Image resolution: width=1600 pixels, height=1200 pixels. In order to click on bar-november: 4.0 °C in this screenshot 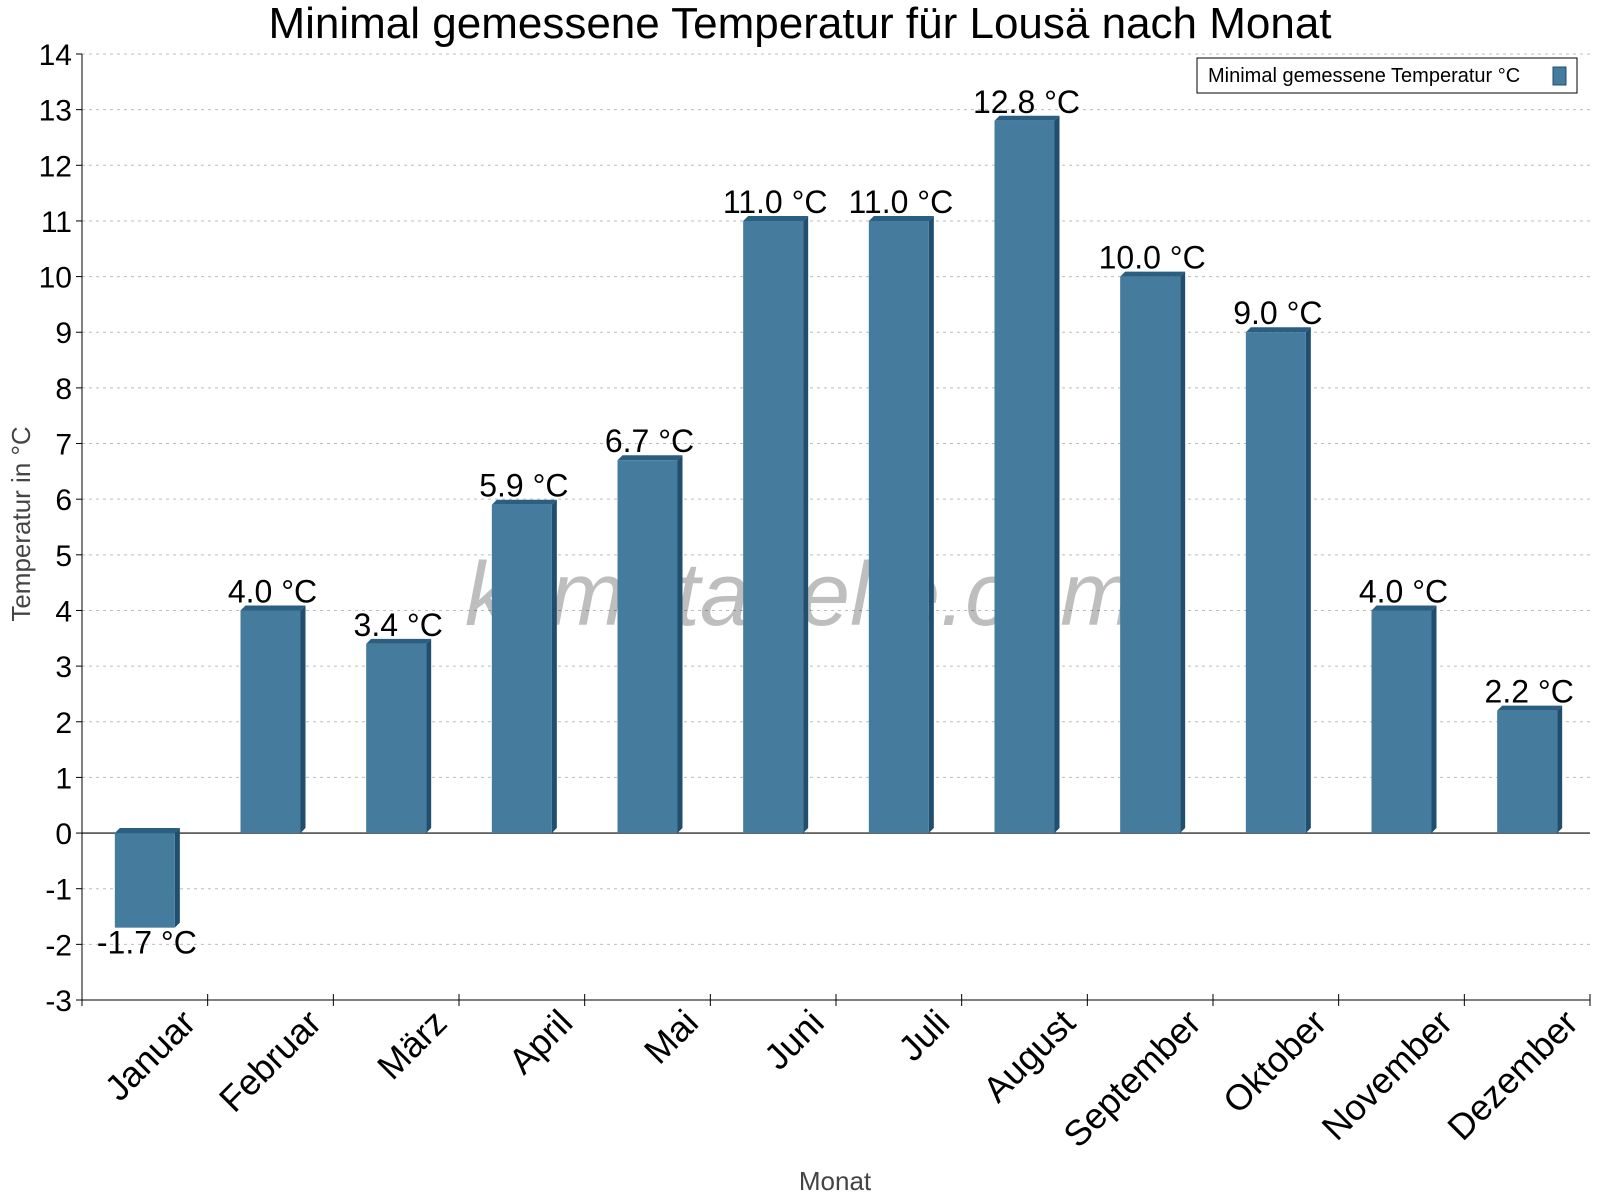, I will do `click(1403, 703)`.